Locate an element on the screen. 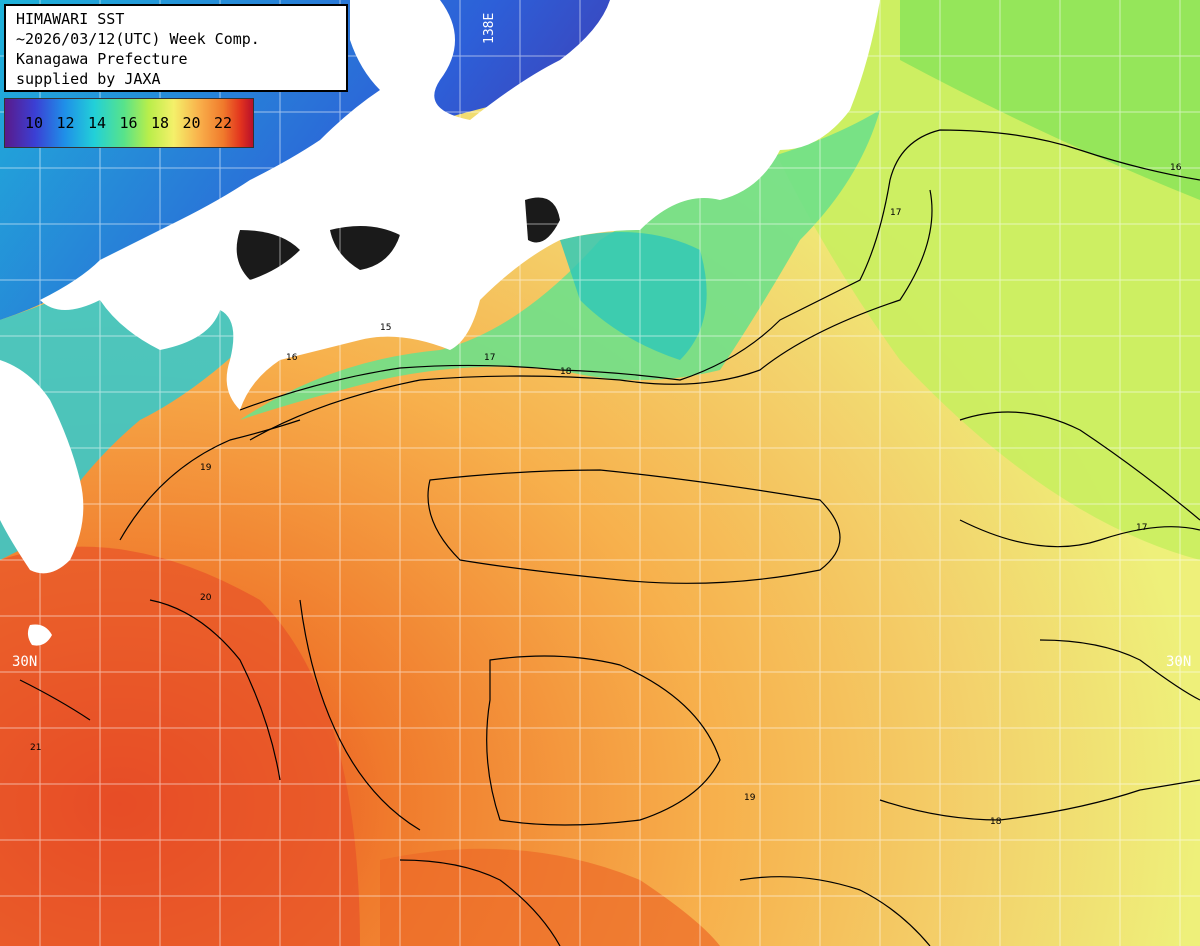 The image size is (1200, 946). longitude-label-top: 138E is located at coordinates (489, 28).